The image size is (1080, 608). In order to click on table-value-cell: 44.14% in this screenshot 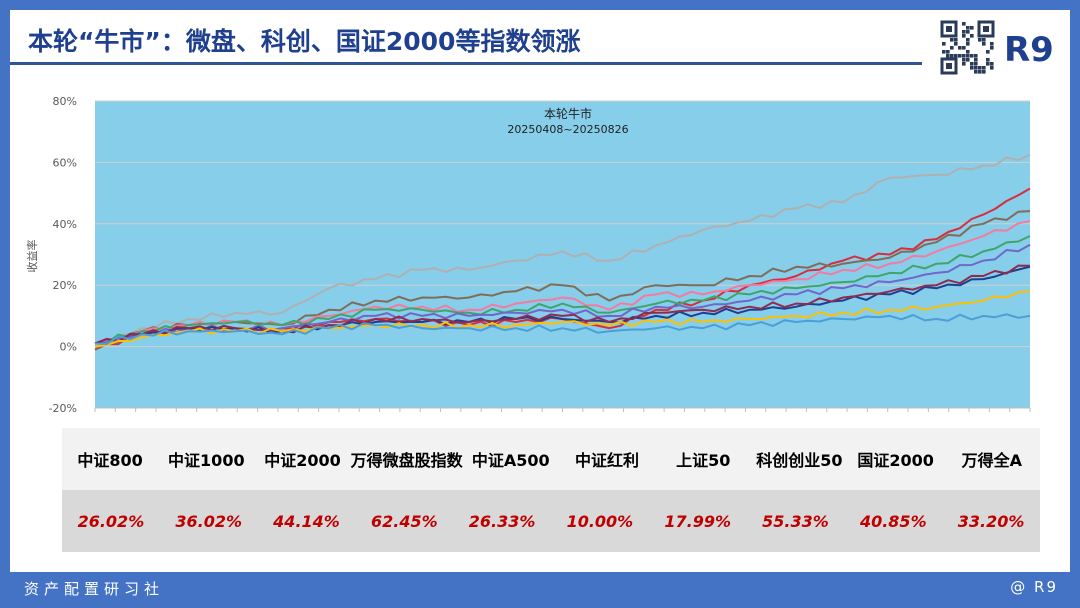, I will do `click(306, 521)`.